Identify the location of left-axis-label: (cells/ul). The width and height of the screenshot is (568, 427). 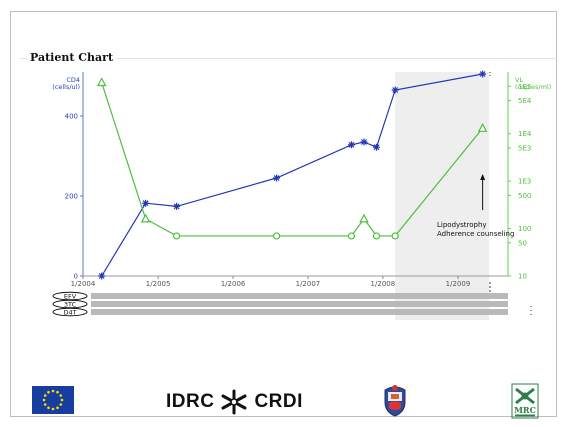
(66, 87).